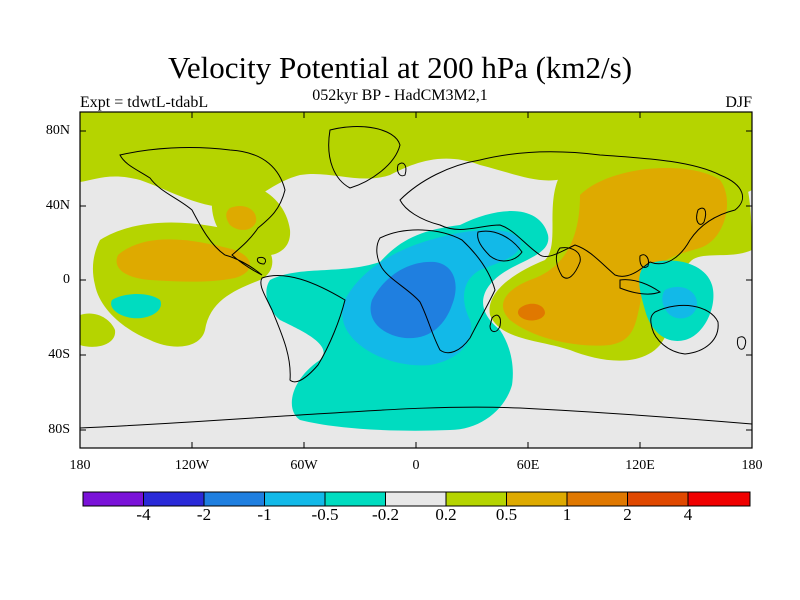 This screenshot has width=800, height=600. What do you see at coordinates (325, 514) in the screenshot?
I see `colorbar-label: -0.5` at bounding box center [325, 514].